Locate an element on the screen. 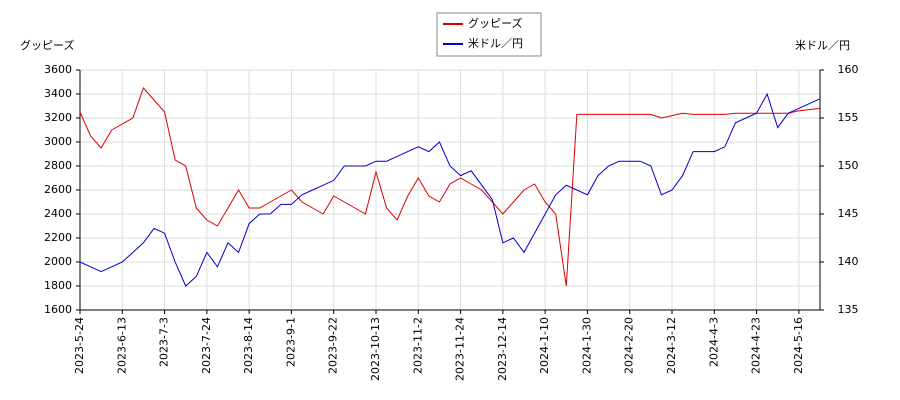  x-tick-label: 2023-7-3 is located at coordinates (164, 342).